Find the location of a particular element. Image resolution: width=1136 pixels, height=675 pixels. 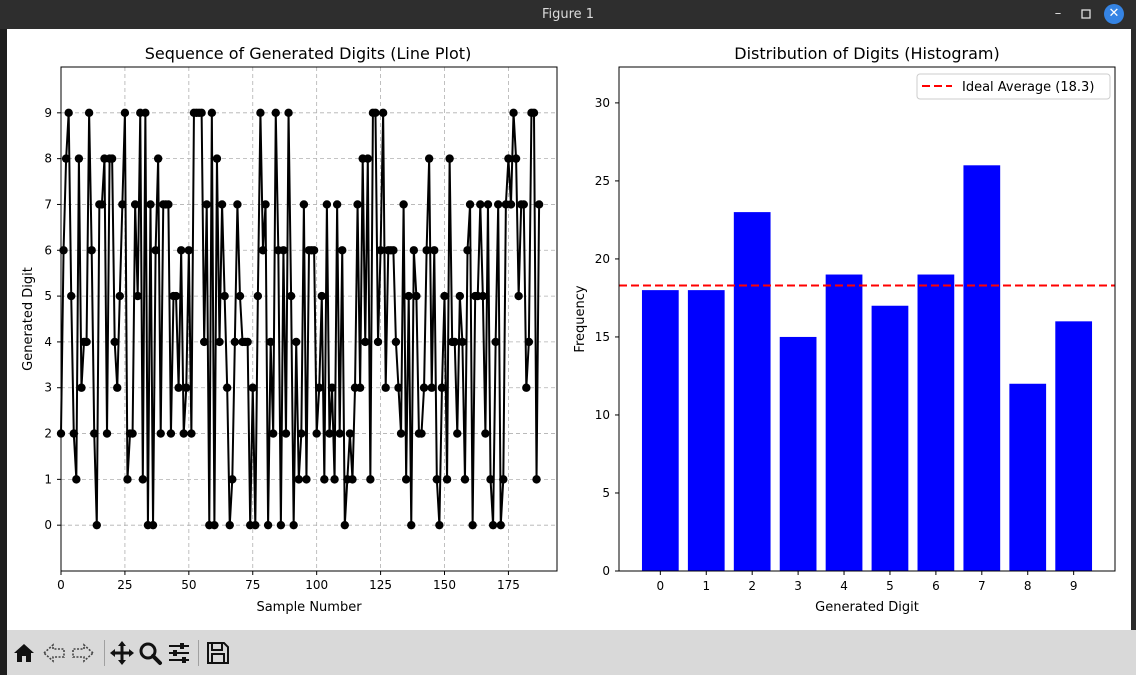

x-tick-label: 0 is located at coordinates (61, 585).